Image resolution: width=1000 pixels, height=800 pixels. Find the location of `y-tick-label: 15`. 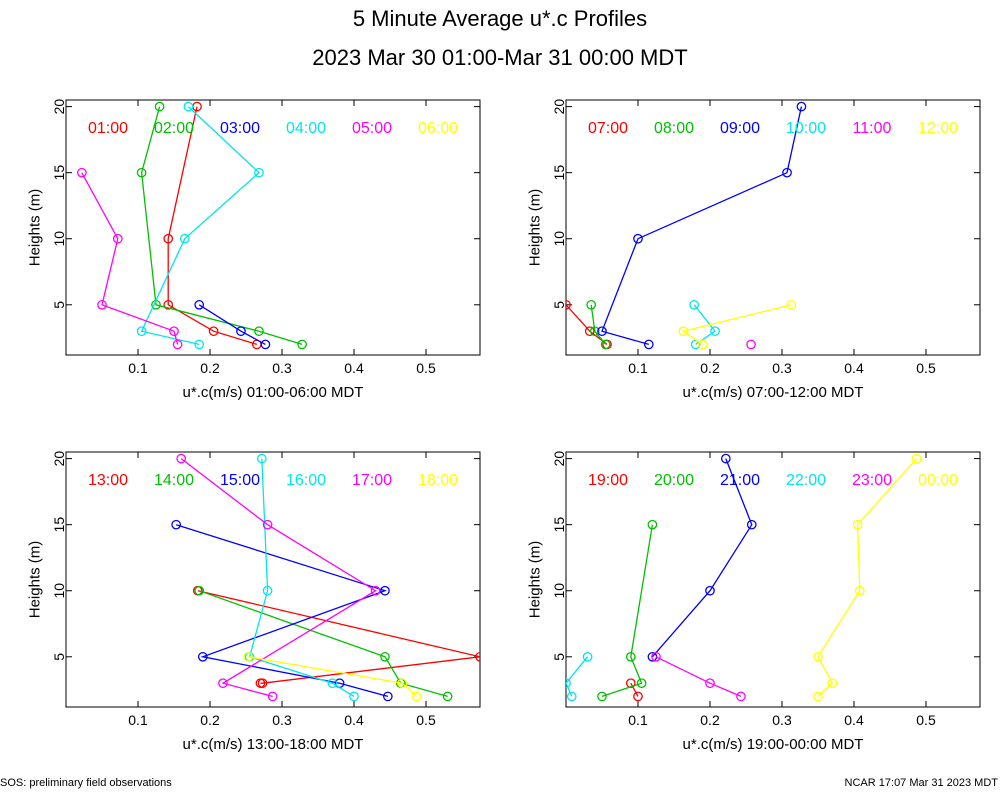

y-tick-label: 15 is located at coordinates (59, 525).